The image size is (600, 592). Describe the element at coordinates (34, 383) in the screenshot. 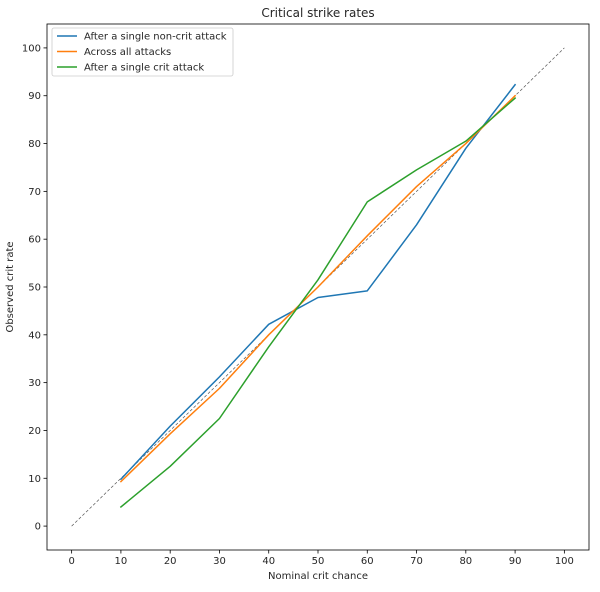

I see `y-tick-label: 30` at that location.